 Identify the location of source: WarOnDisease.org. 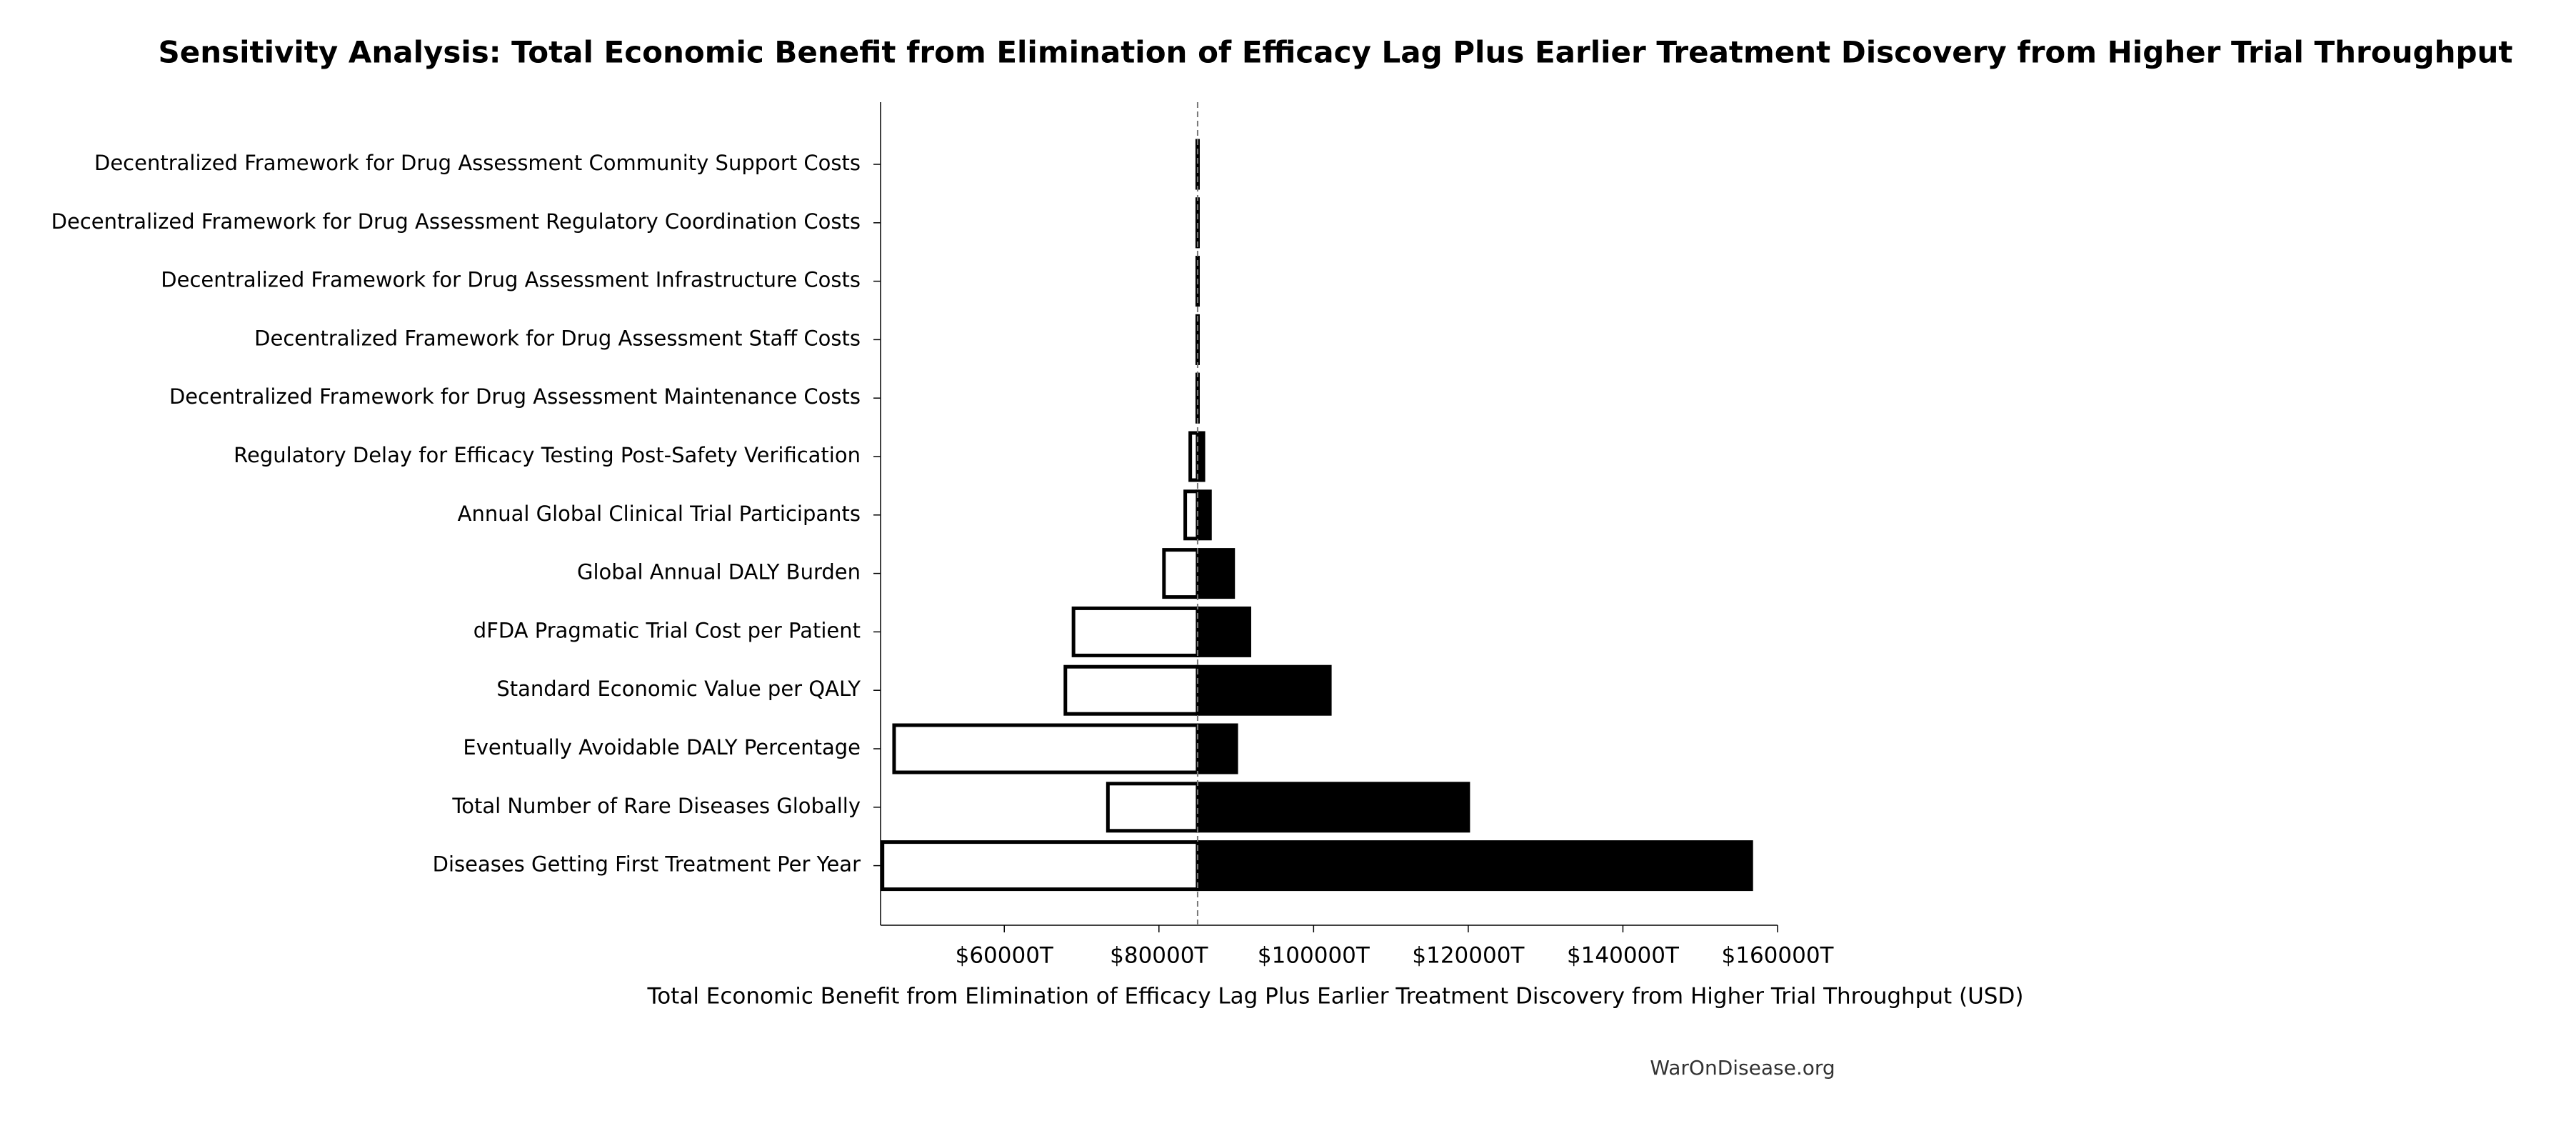
(1742, 1068).